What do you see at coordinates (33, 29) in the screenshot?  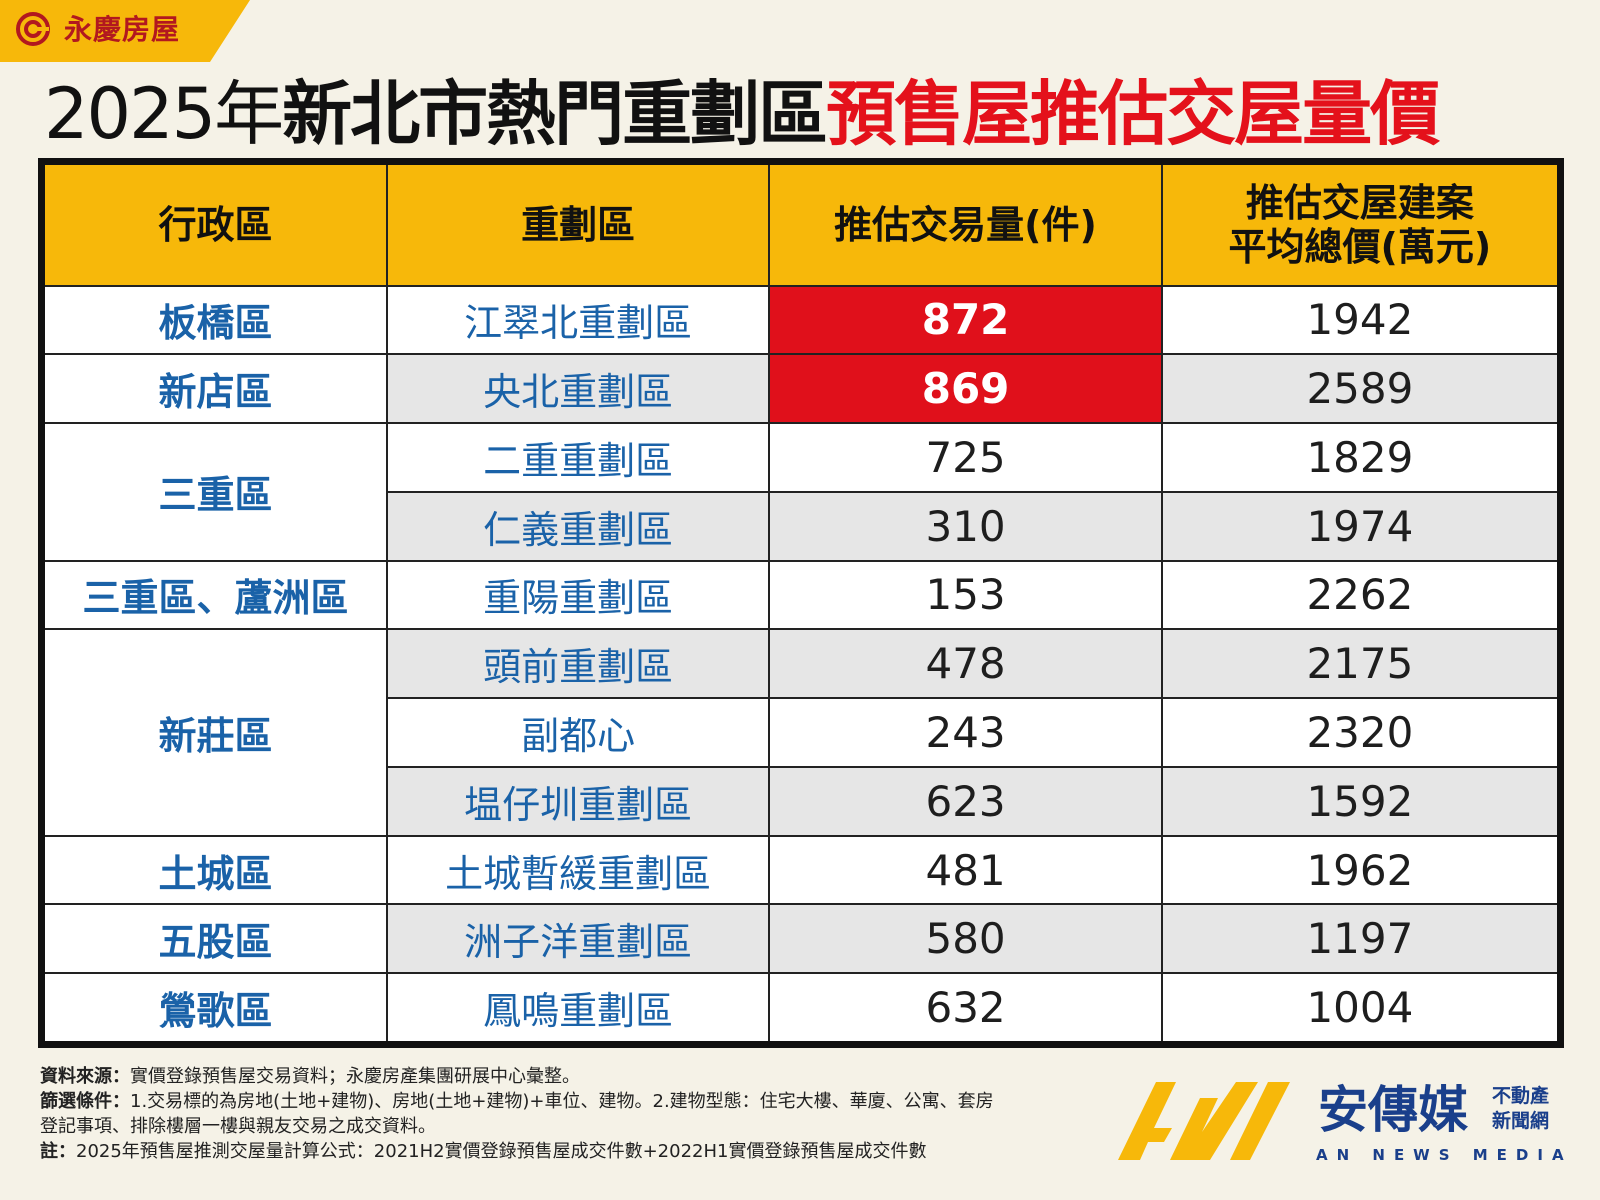 I see `yungching-logo-icon` at bounding box center [33, 29].